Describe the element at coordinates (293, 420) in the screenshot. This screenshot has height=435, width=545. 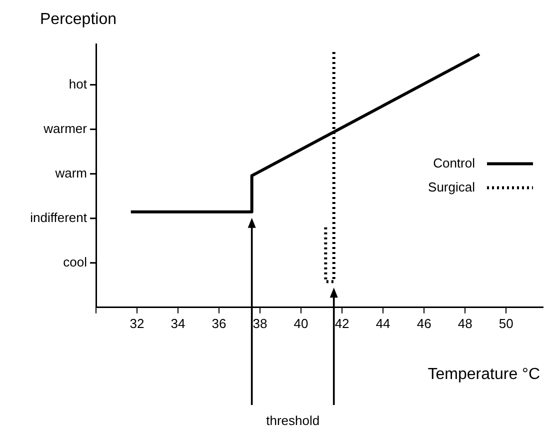
I see `text: threshold` at that location.